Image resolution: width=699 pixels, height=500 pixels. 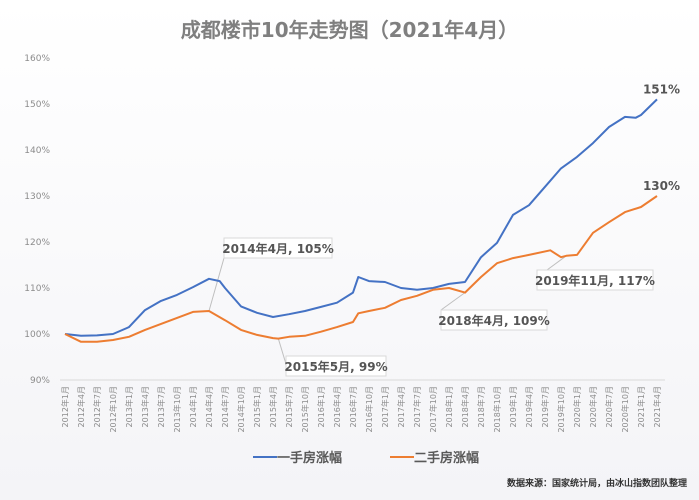 What do you see at coordinates (561, 409) in the screenshot?
I see `x-tick-label: 2019年10月` at bounding box center [561, 409].